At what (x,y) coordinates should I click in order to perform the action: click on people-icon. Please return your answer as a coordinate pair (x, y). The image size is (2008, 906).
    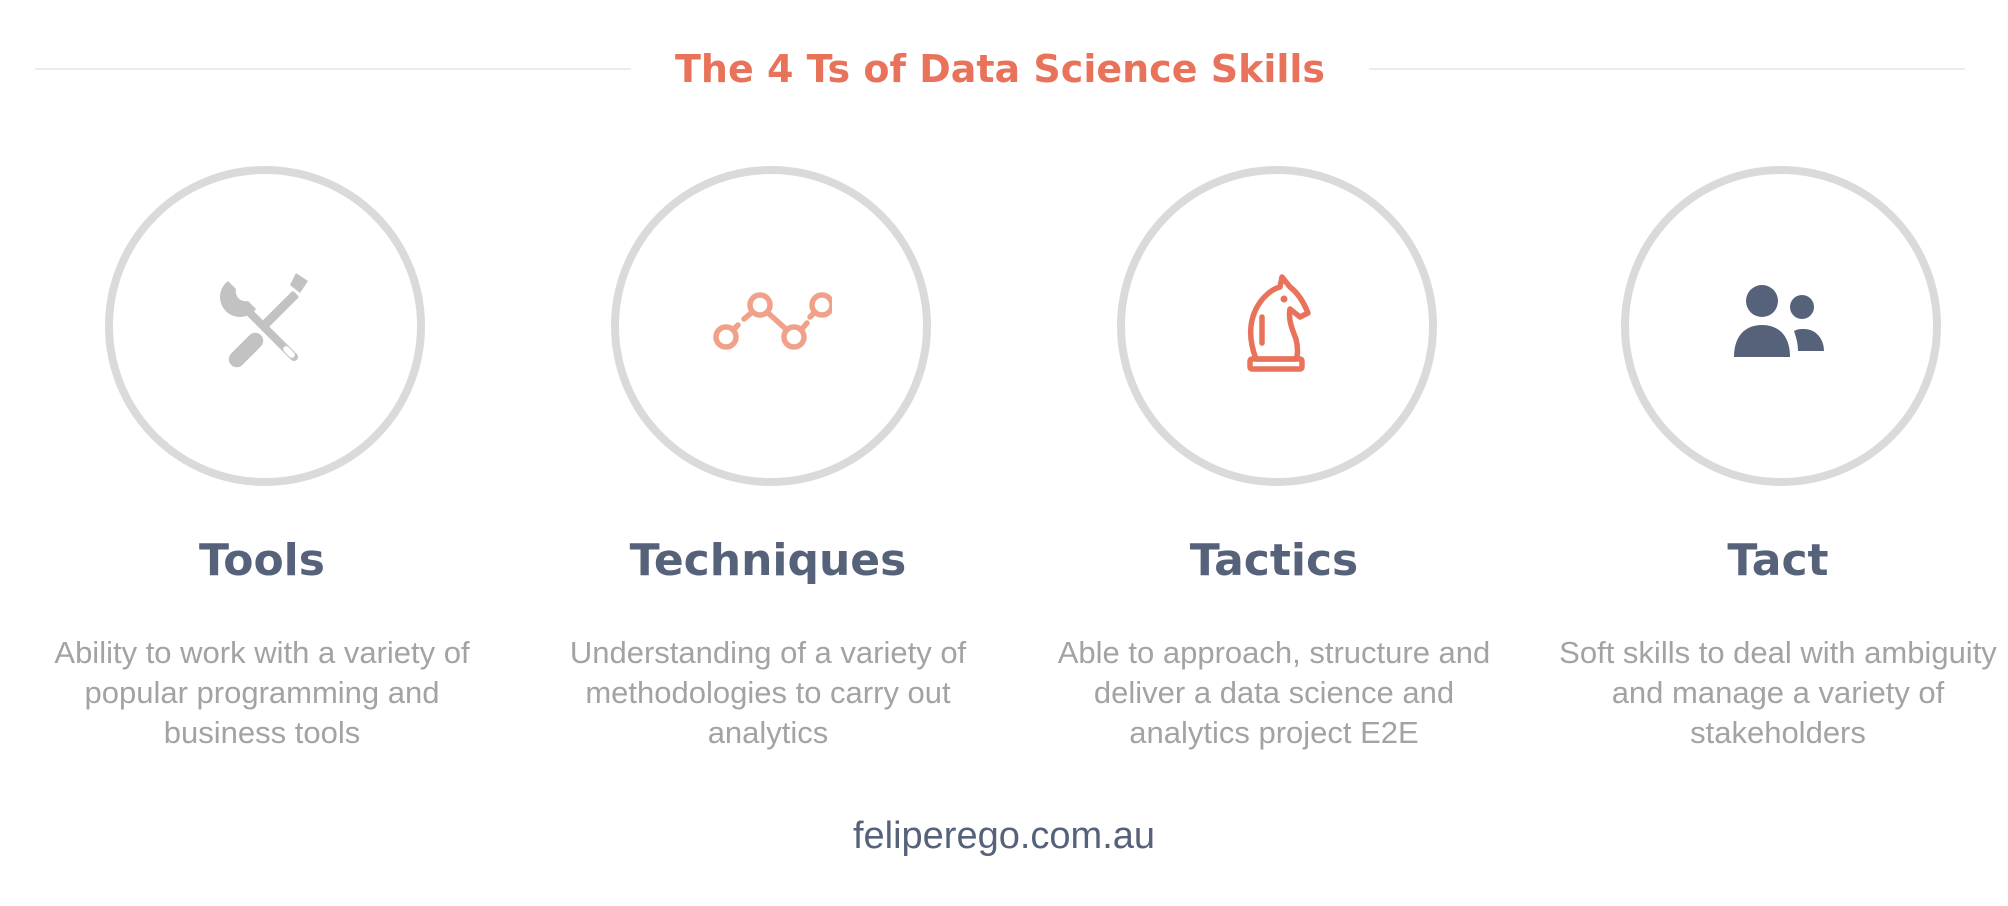
    Looking at the image, I should click on (1778, 323).